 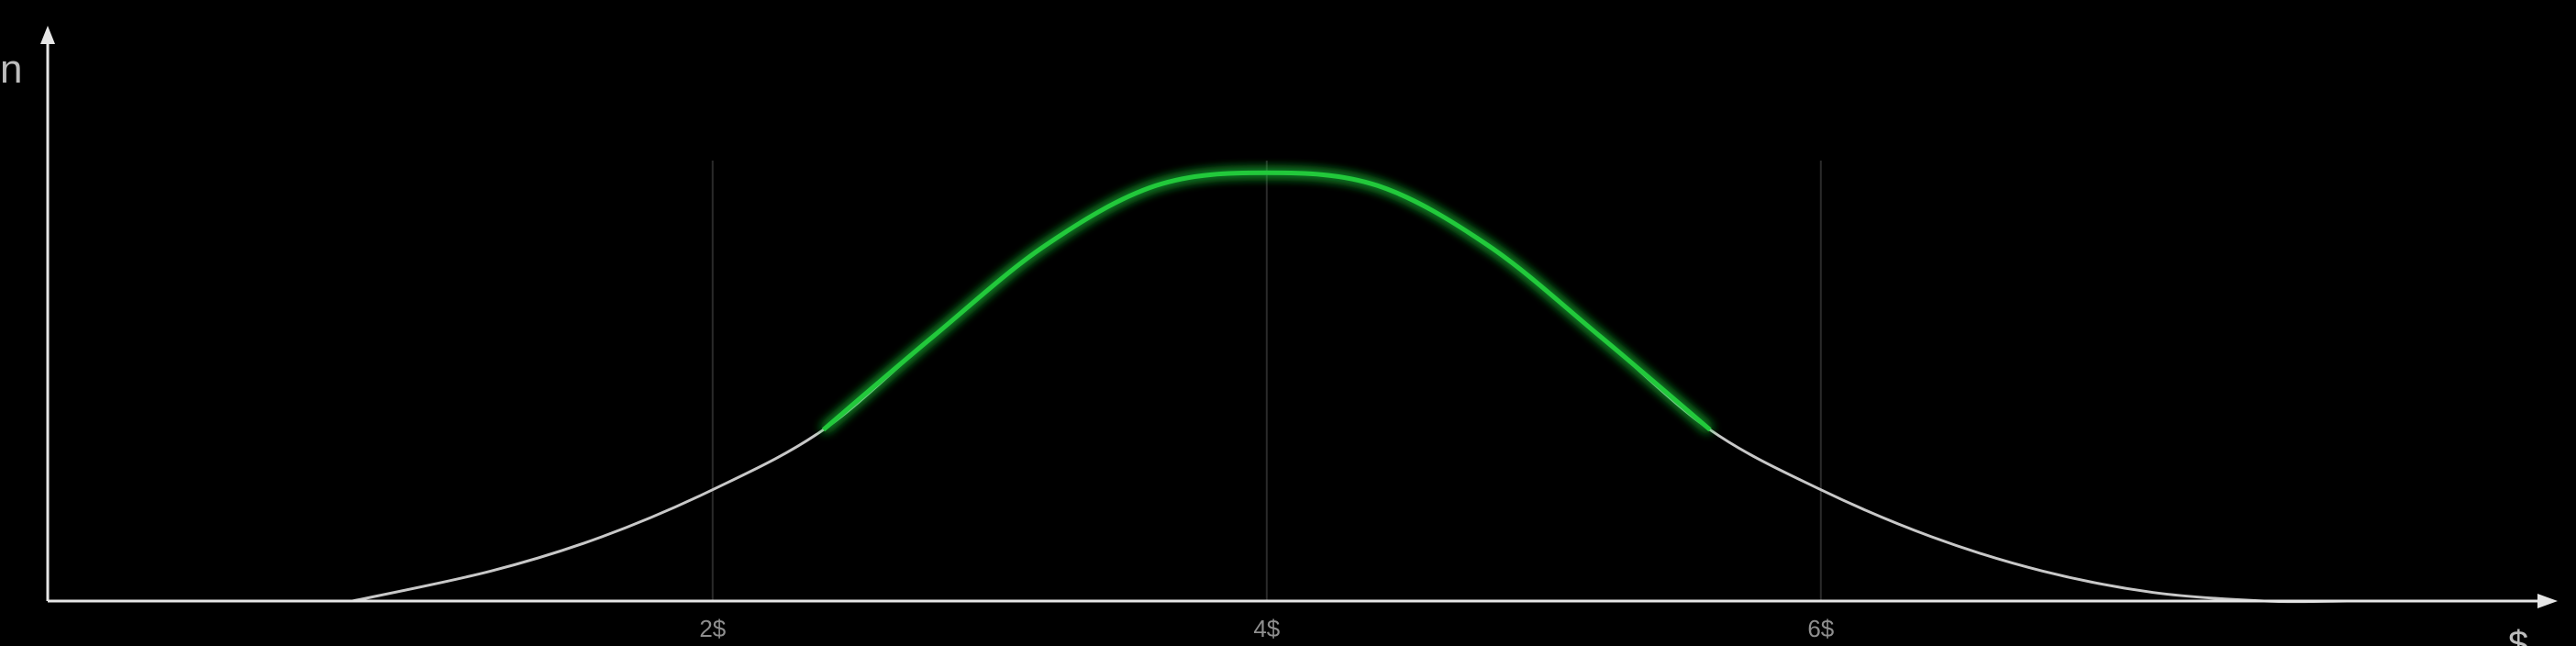 I want to click on x-tick-label: 2$, so click(x=712, y=628).